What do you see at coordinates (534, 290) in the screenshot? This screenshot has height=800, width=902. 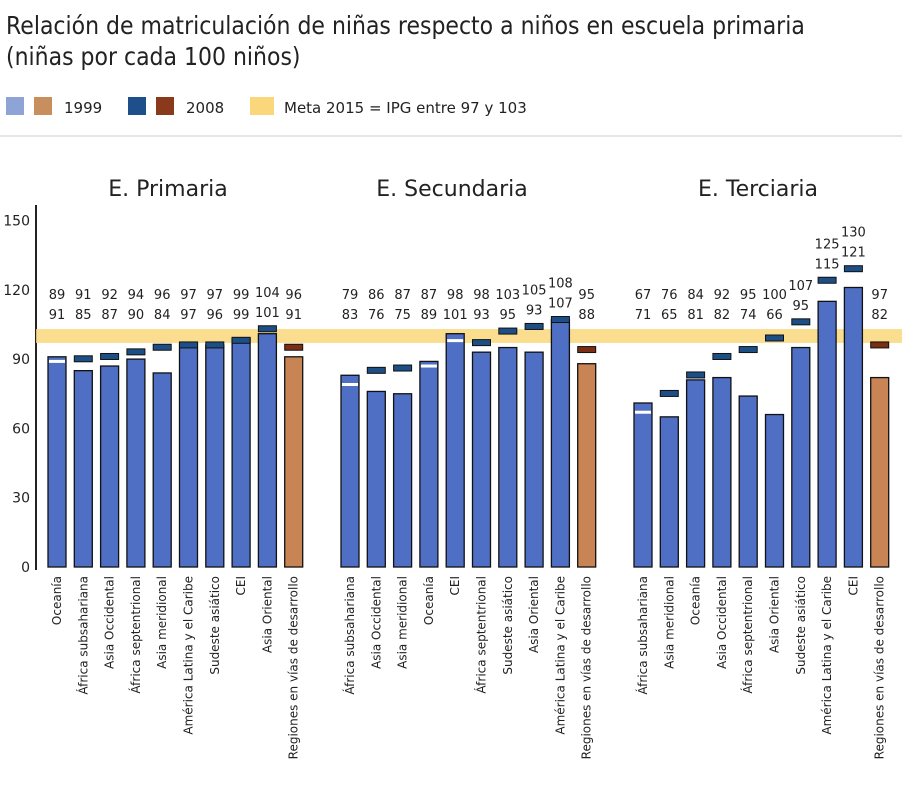 I see `data-label-2008: 105` at bounding box center [534, 290].